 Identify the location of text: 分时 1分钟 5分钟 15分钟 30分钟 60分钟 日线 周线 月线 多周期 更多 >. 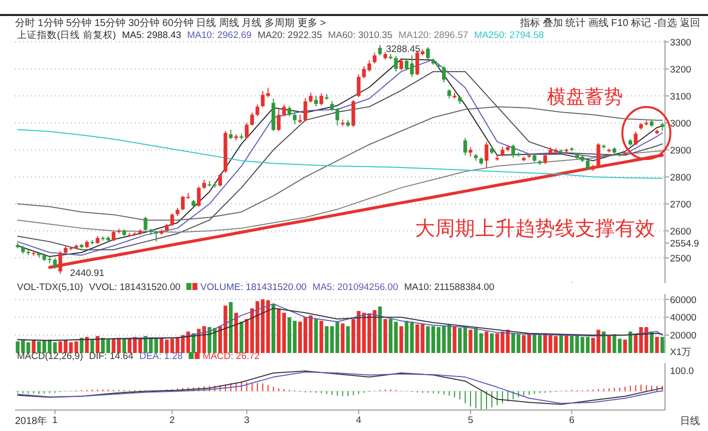
(170, 23).